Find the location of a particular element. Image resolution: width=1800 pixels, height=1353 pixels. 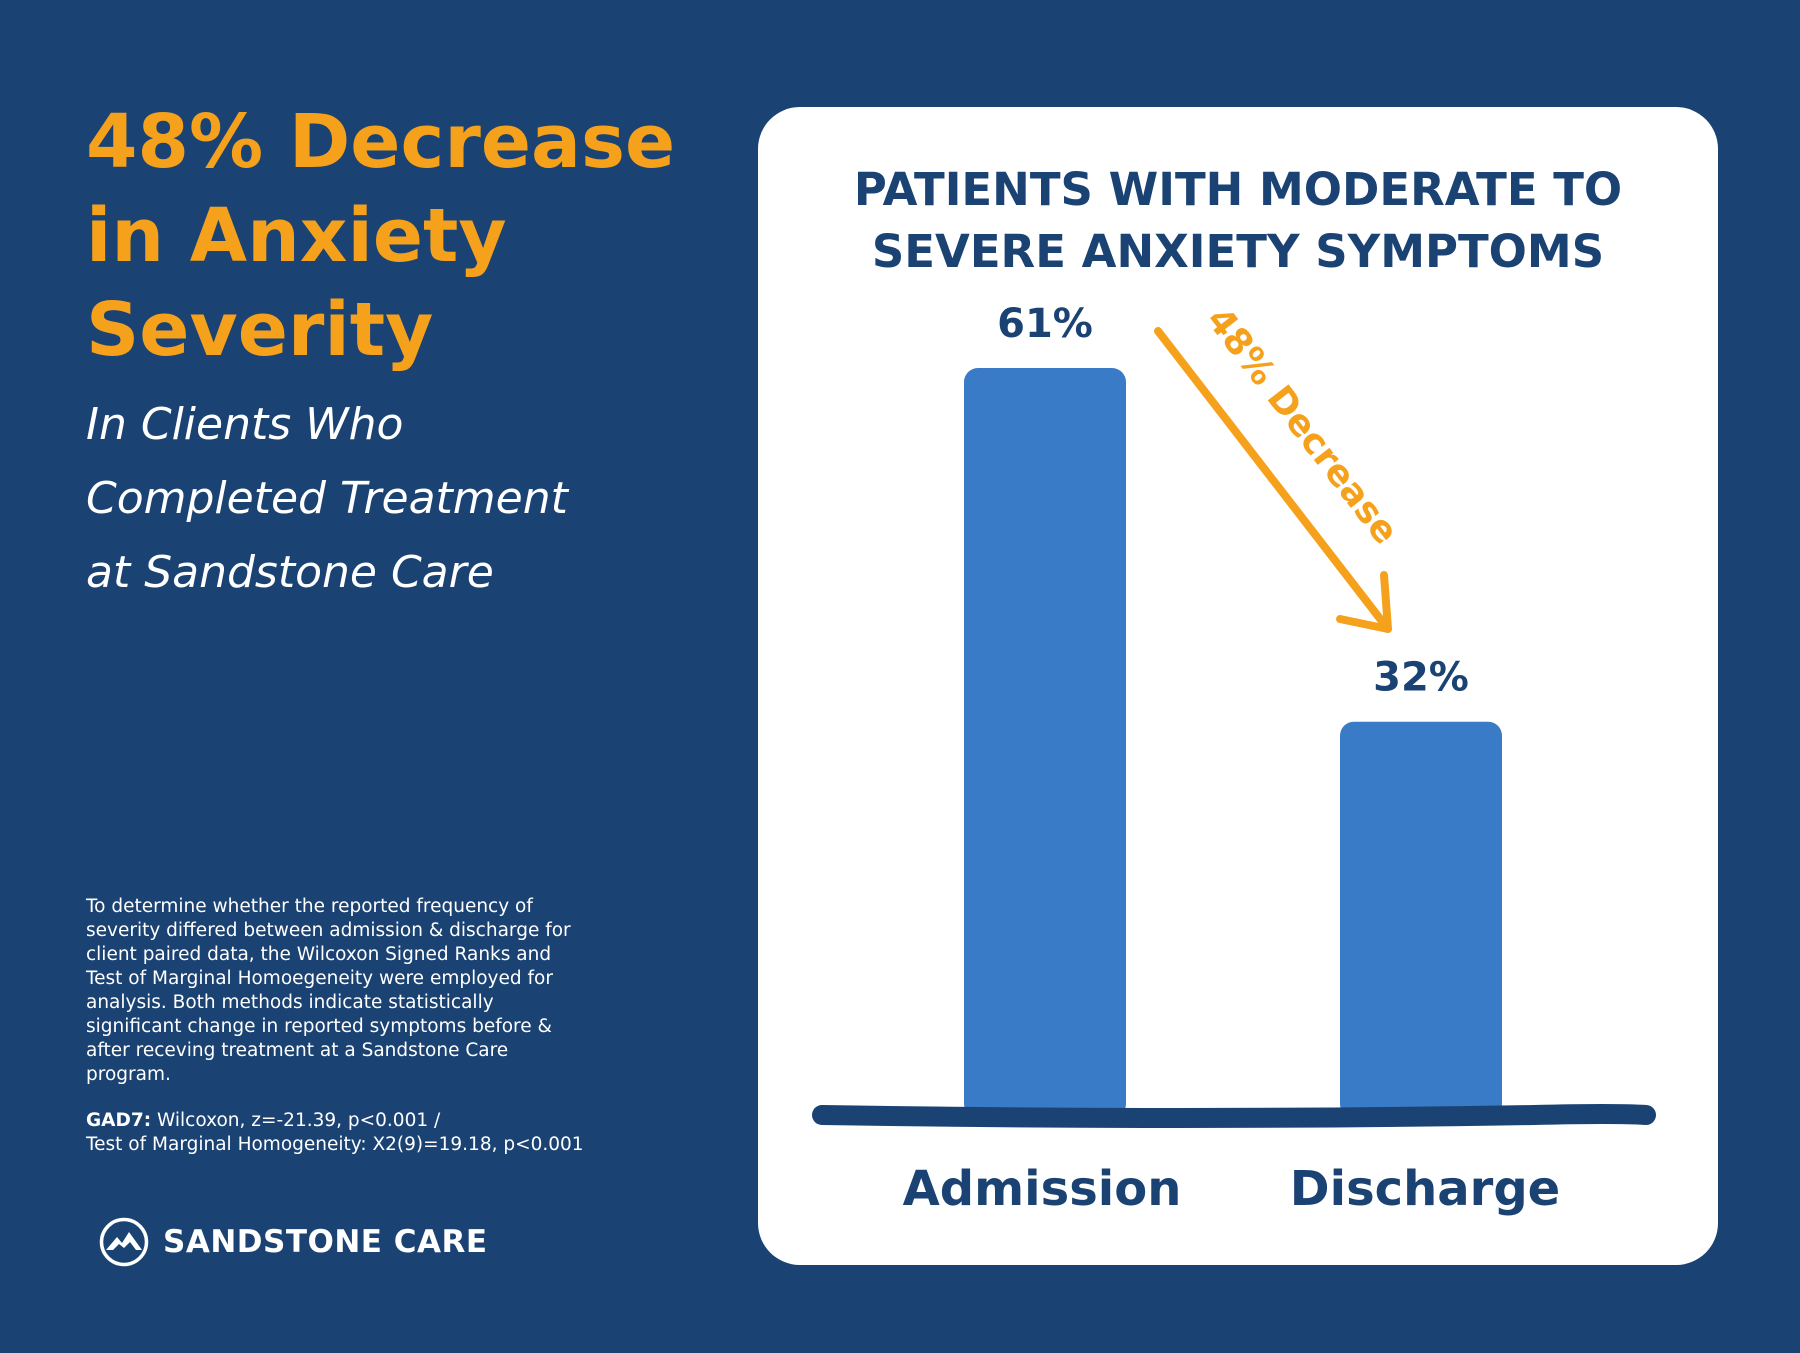

subheadline-line: Completed Treatment is located at coordinates (327, 498).